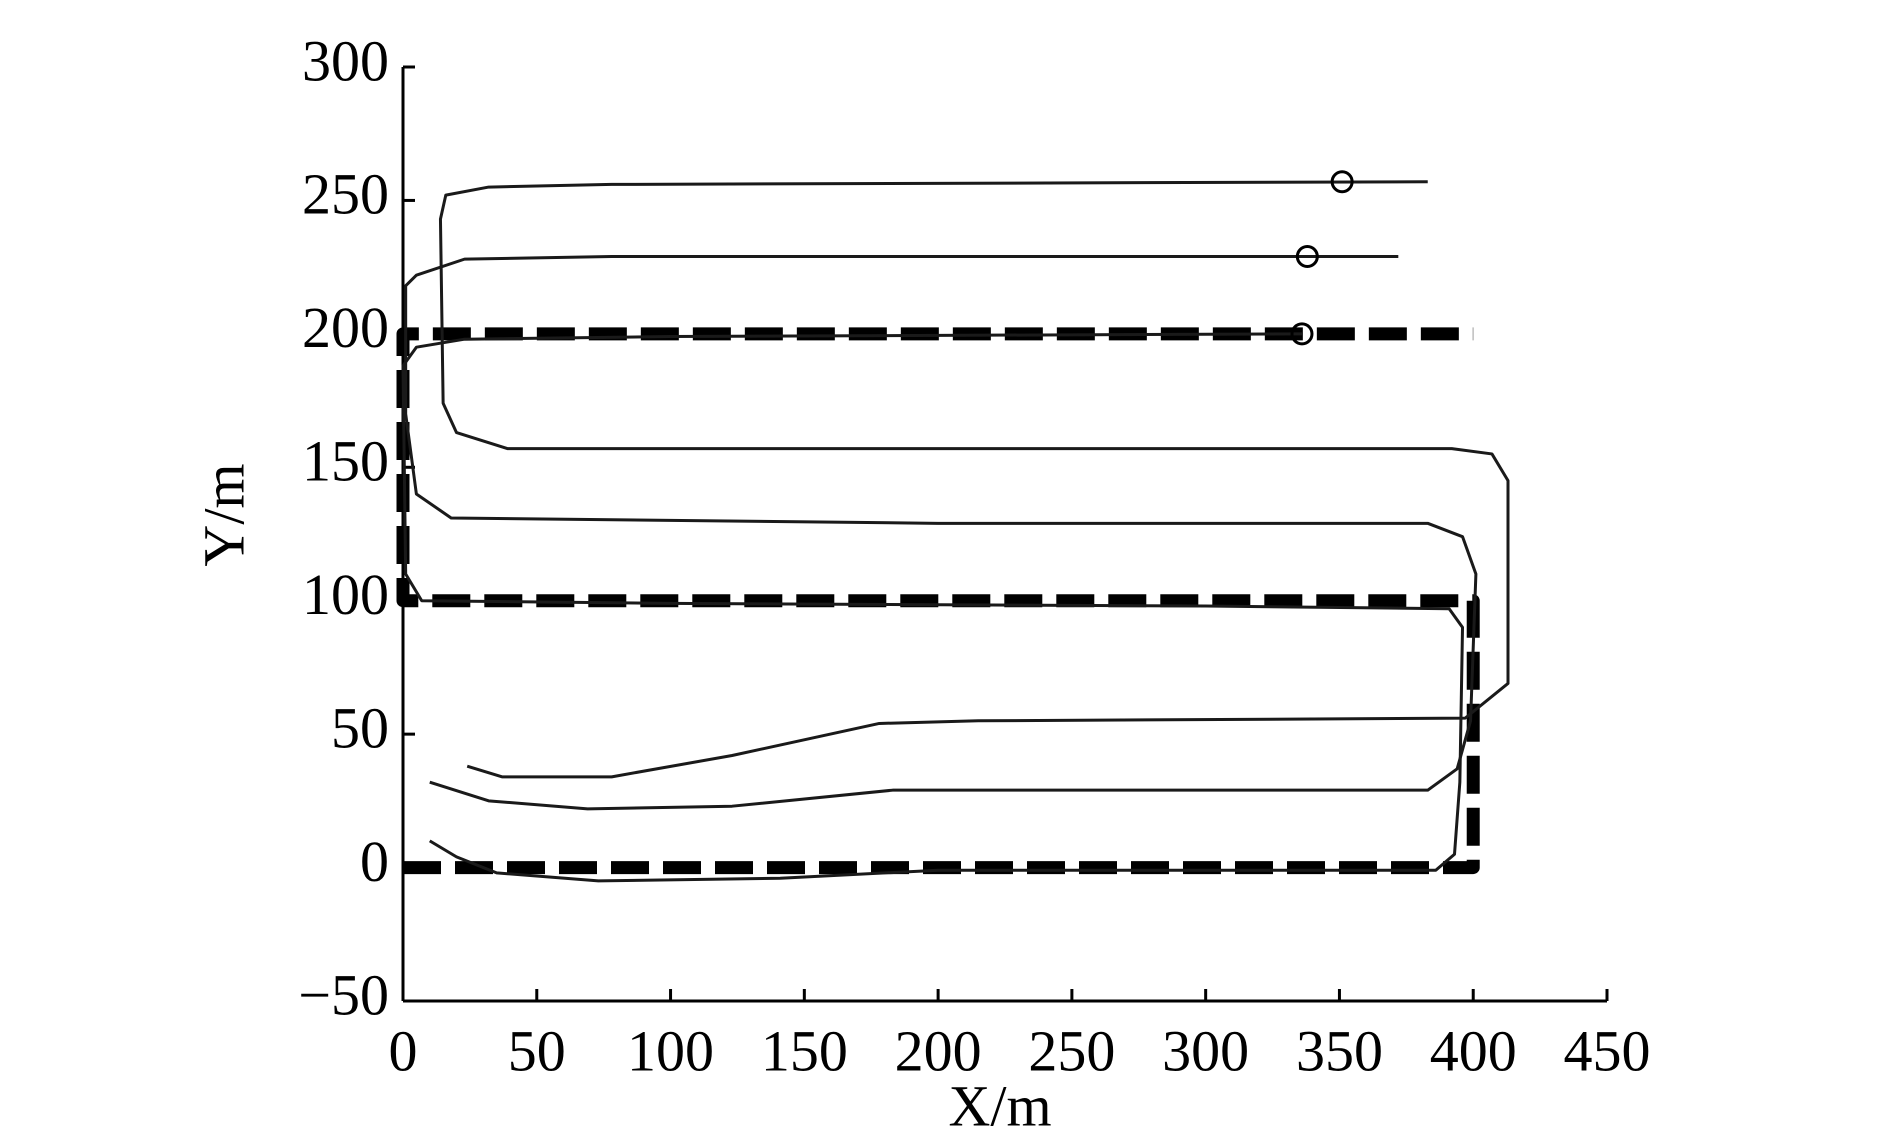  Describe the element at coordinates (345, 60) in the screenshot. I see `y-tick-label: 300` at that location.